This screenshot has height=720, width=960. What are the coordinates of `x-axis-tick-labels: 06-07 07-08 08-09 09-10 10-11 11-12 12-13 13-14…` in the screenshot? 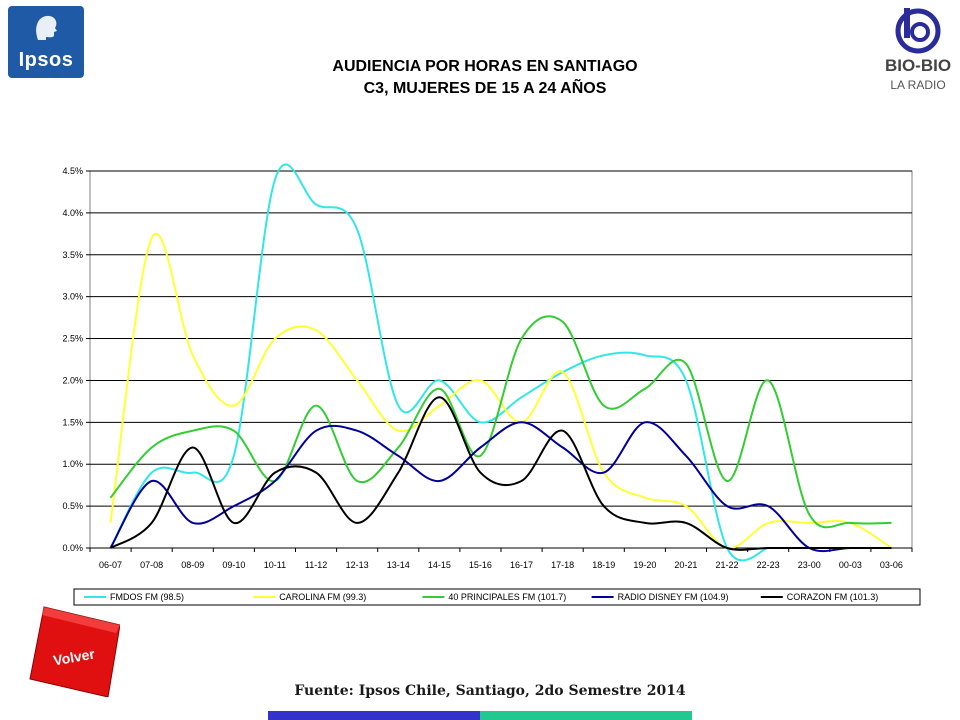 It's located at (501, 565).